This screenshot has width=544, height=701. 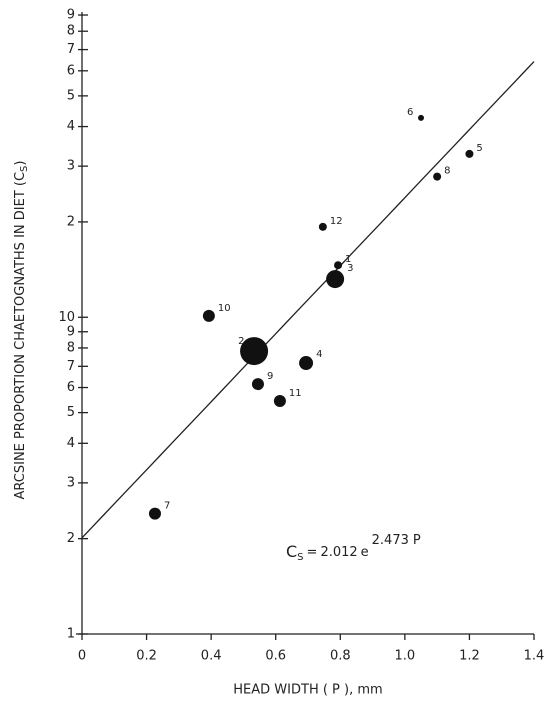 What do you see at coordinates (295, 393) in the screenshot?
I see `point-label: 11` at bounding box center [295, 393].